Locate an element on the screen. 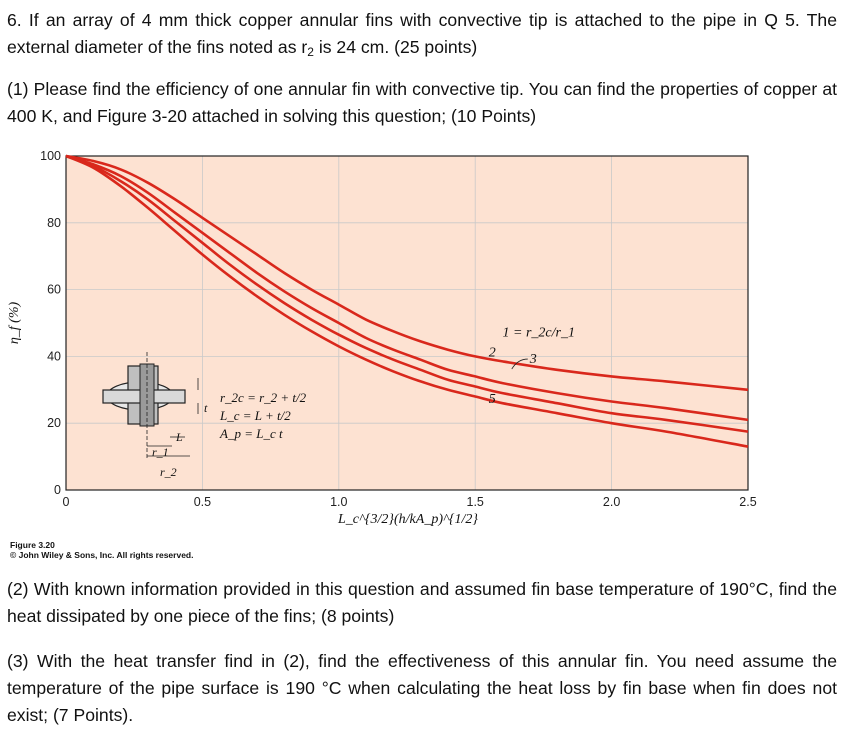 The image size is (854, 744). x-tick-label: 1.0 is located at coordinates (338, 502).